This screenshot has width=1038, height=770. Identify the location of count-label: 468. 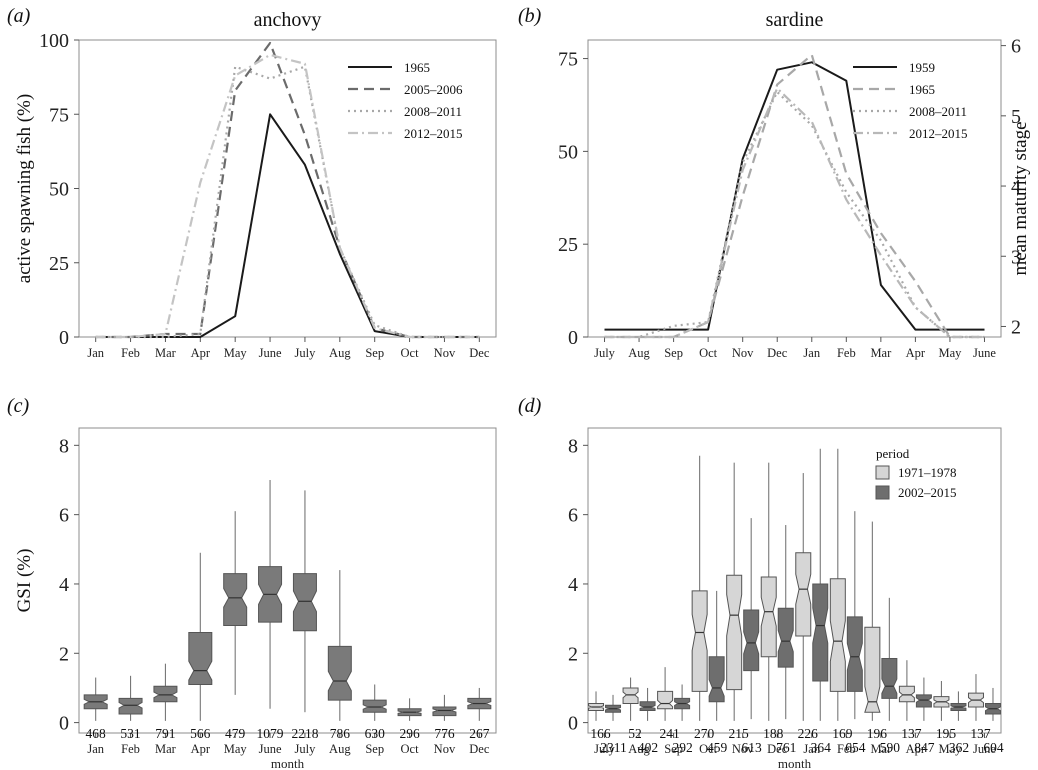
(96, 733).